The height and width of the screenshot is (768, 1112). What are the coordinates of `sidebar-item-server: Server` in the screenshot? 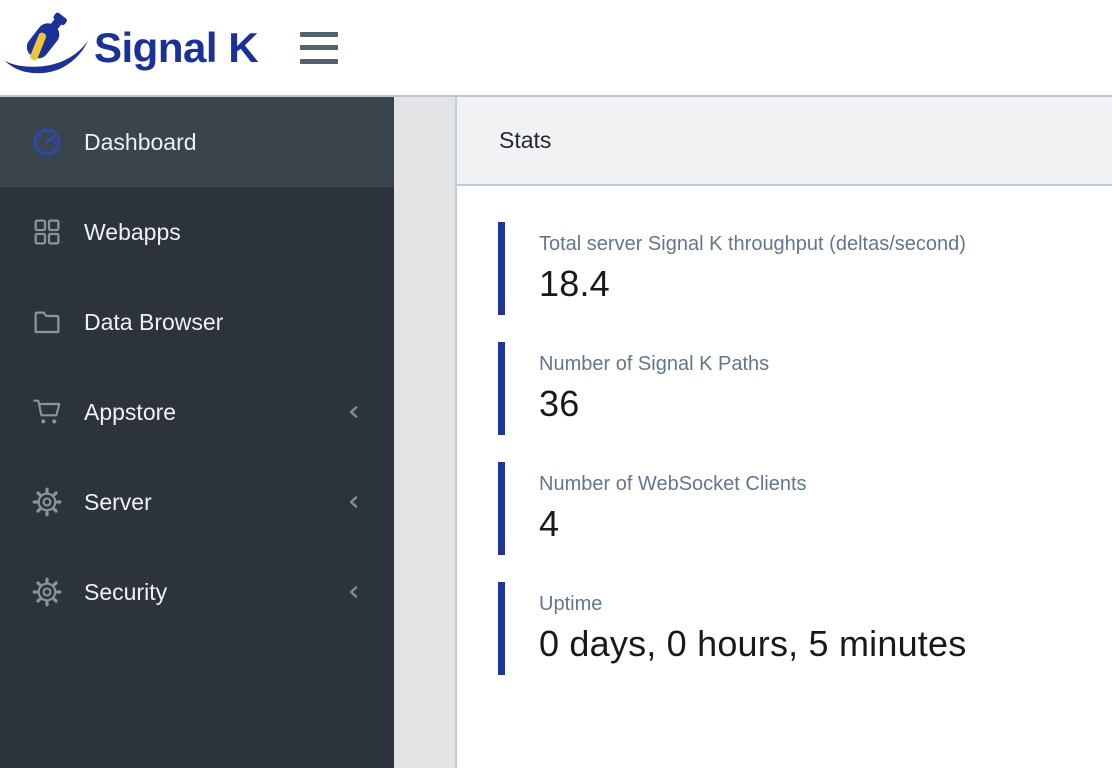 It's located at (197, 502).